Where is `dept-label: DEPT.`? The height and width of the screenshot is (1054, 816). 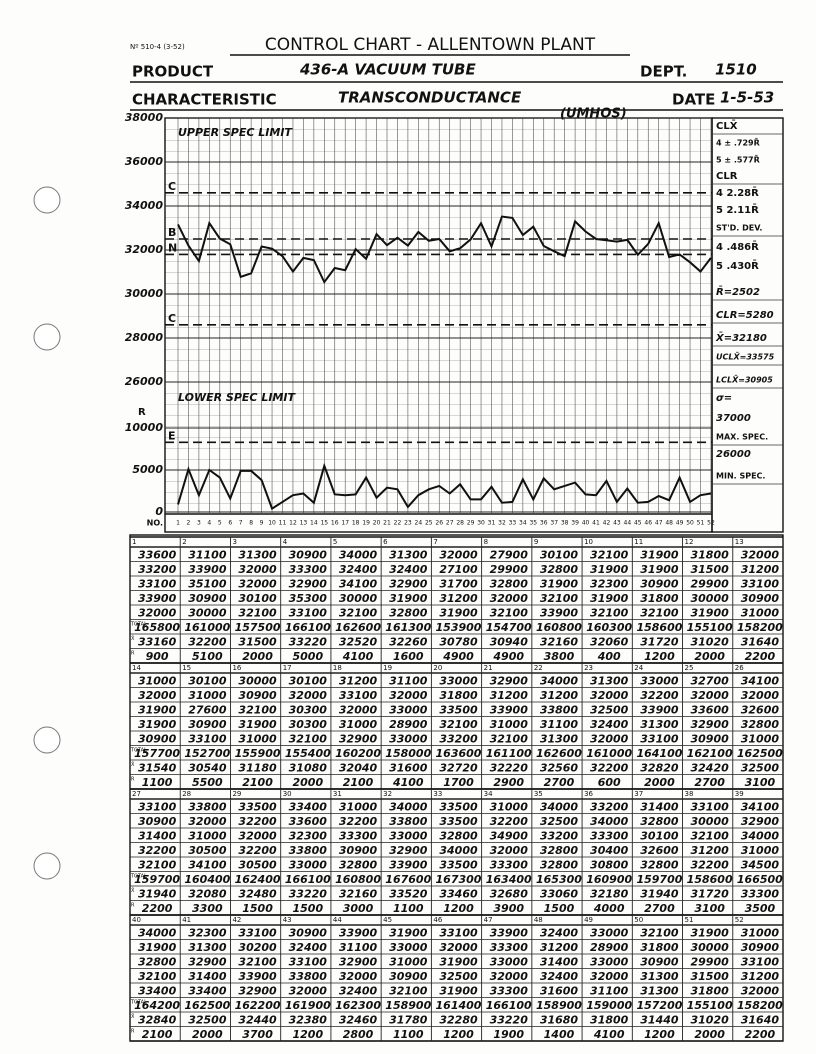
dept-label: DEPT. is located at coordinates (663, 72).